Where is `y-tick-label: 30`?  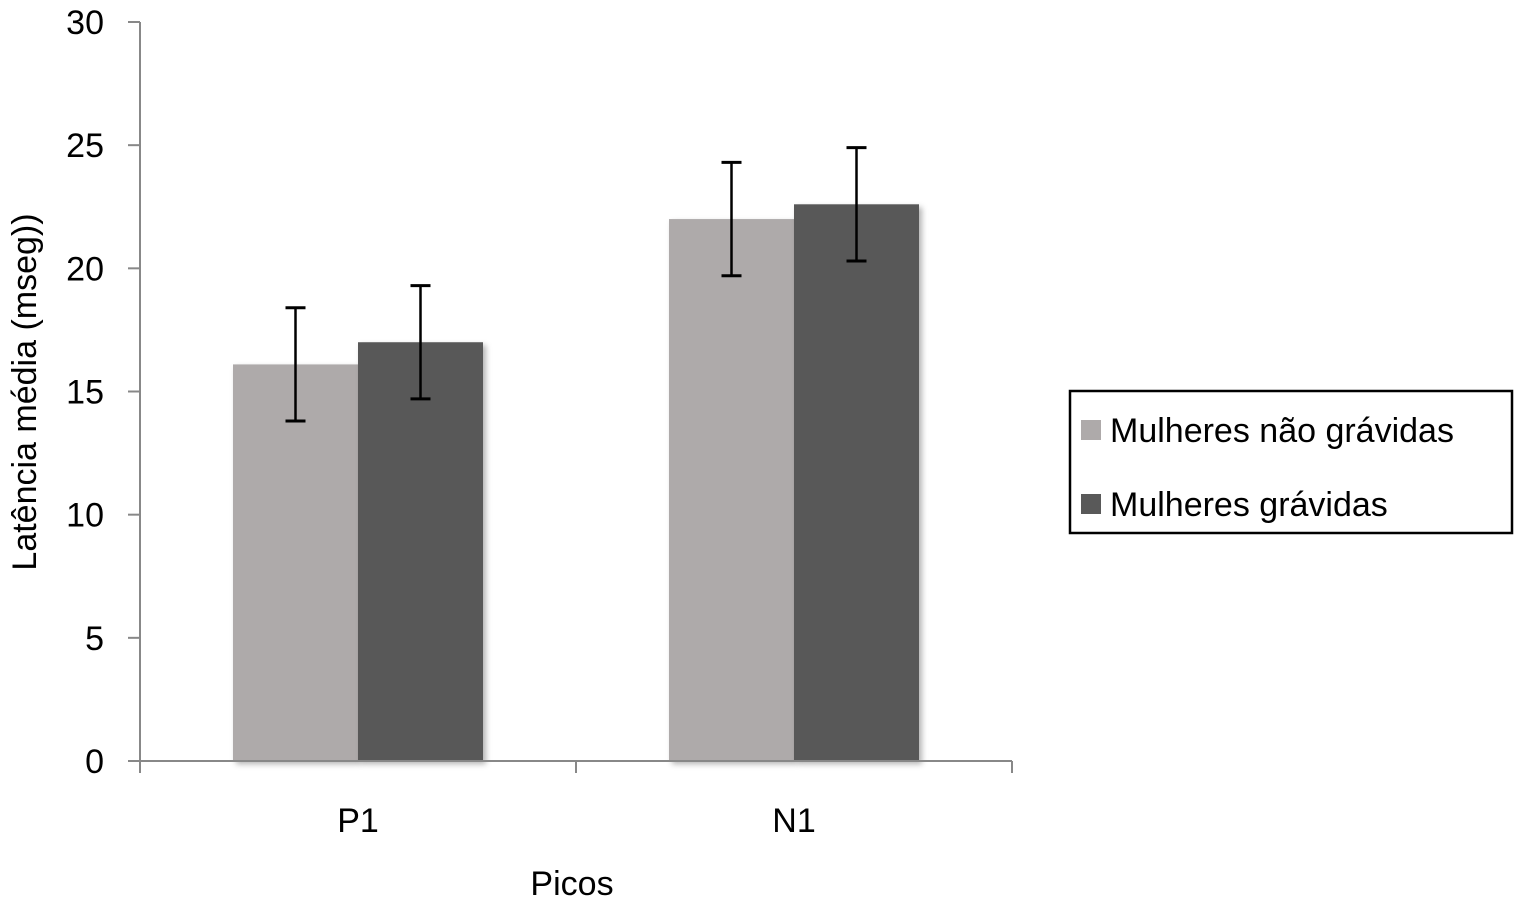 y-tick-label: 30 is located at coordinates (85, 23).